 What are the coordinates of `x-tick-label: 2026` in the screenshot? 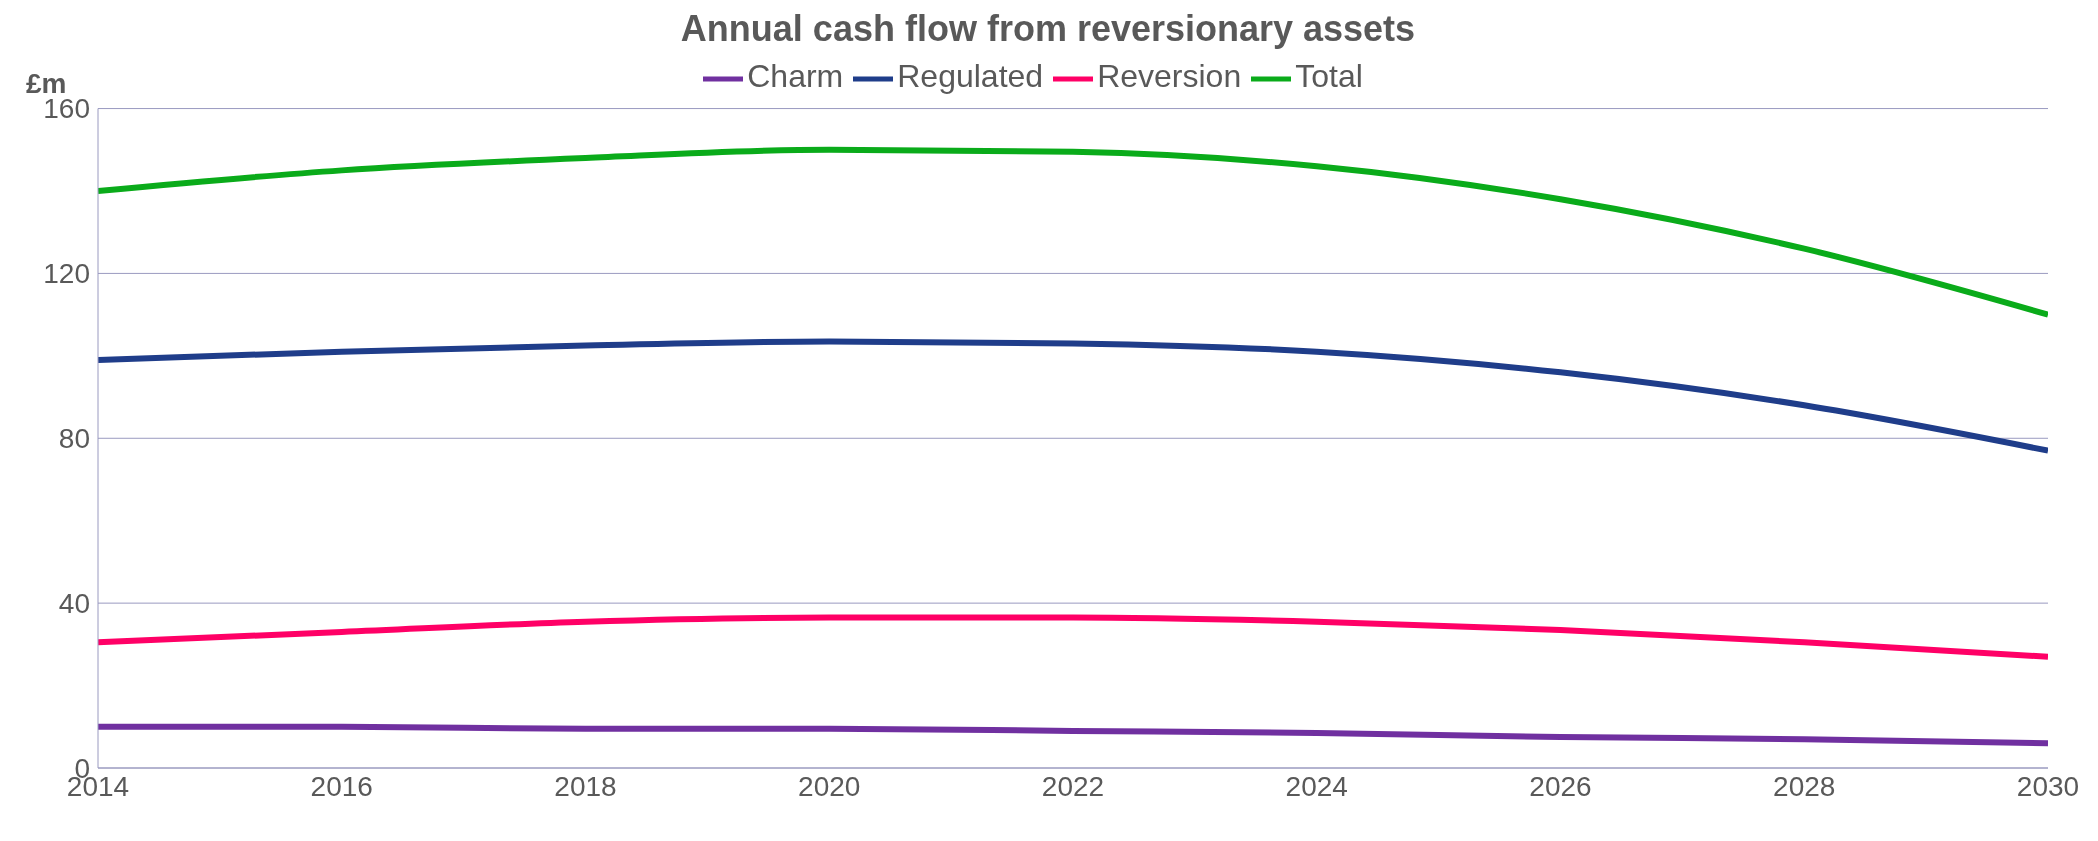 It's located at (1560, 786).